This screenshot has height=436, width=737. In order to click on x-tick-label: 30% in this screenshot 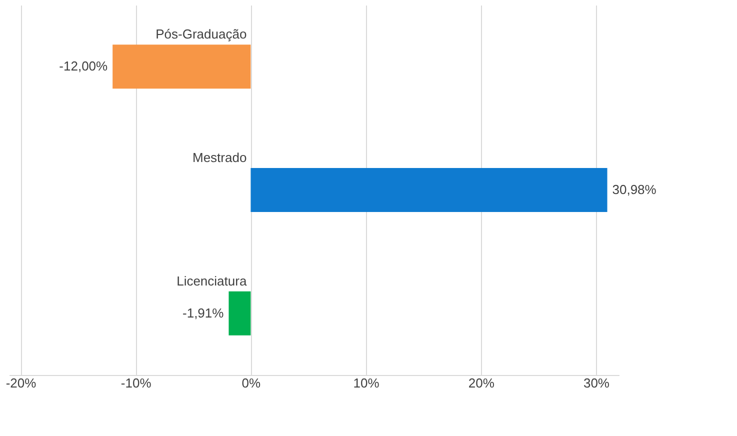, I will do `click(596, 383)`.